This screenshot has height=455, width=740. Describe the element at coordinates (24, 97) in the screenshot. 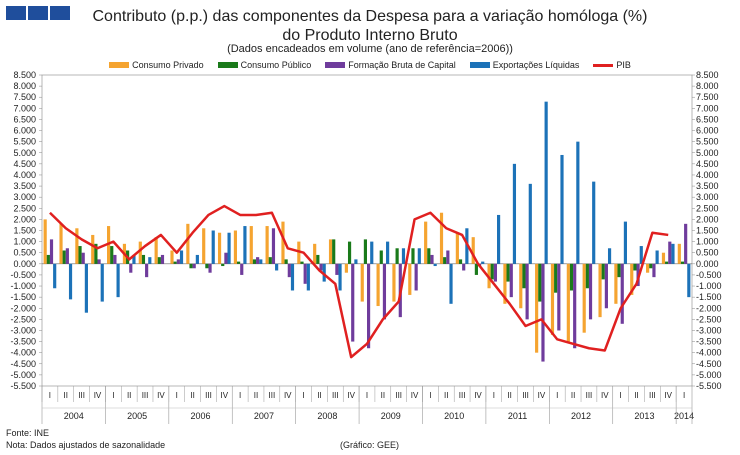

I see `y-tick-label-left: 7.500` at that location.